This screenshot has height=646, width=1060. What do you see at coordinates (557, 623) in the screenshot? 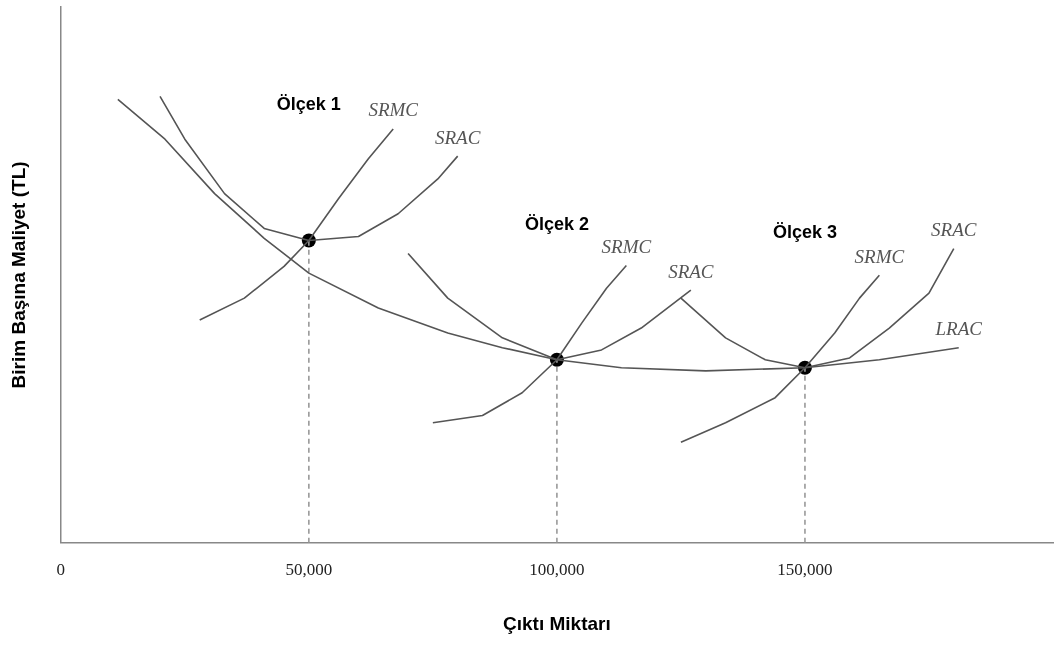
I see `x-axis-title: Çıktı Miktarı` at bounding box center [557, 623].